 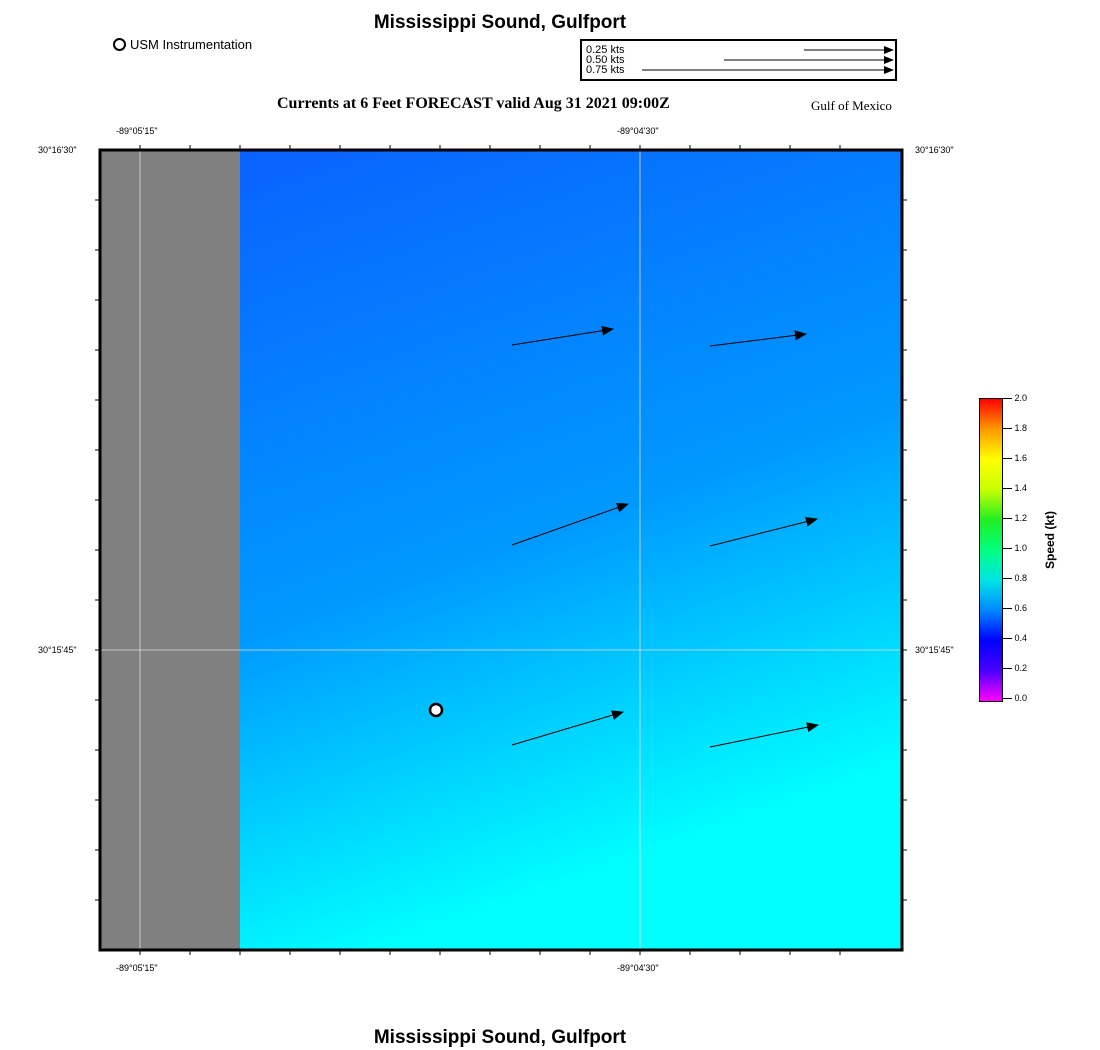 I want to click on footer-title: Mississippi Sound, Gulfport, so click(x=500, y=1037).